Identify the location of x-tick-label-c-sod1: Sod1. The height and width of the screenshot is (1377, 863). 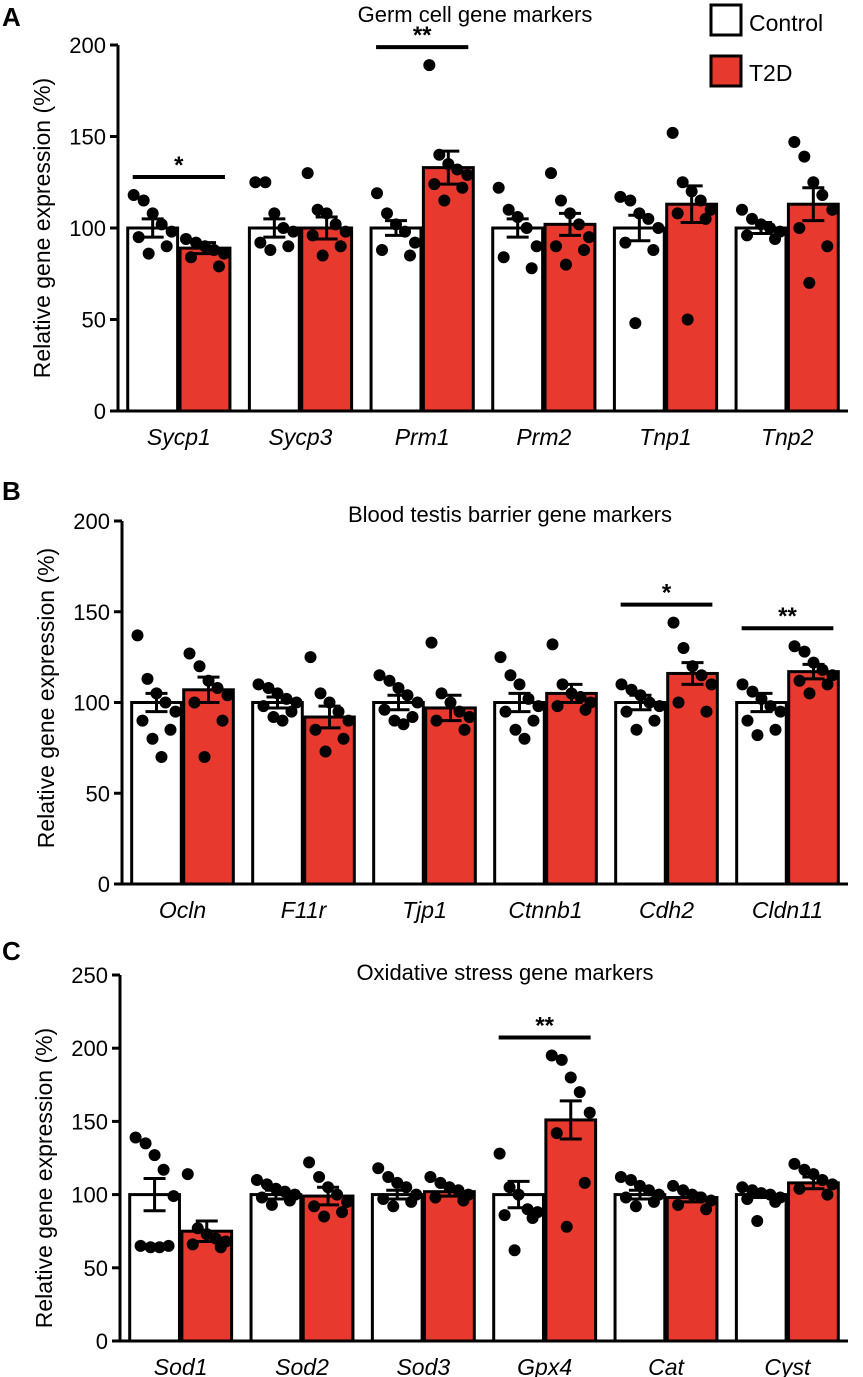
(181, 1365).